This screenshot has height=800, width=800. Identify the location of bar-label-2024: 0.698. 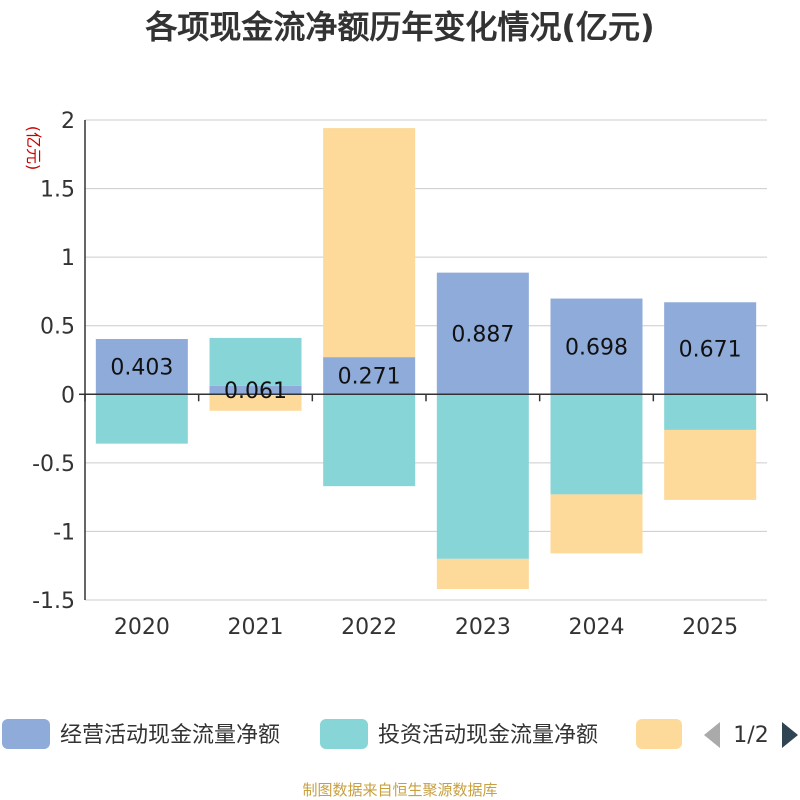
(596, 347).